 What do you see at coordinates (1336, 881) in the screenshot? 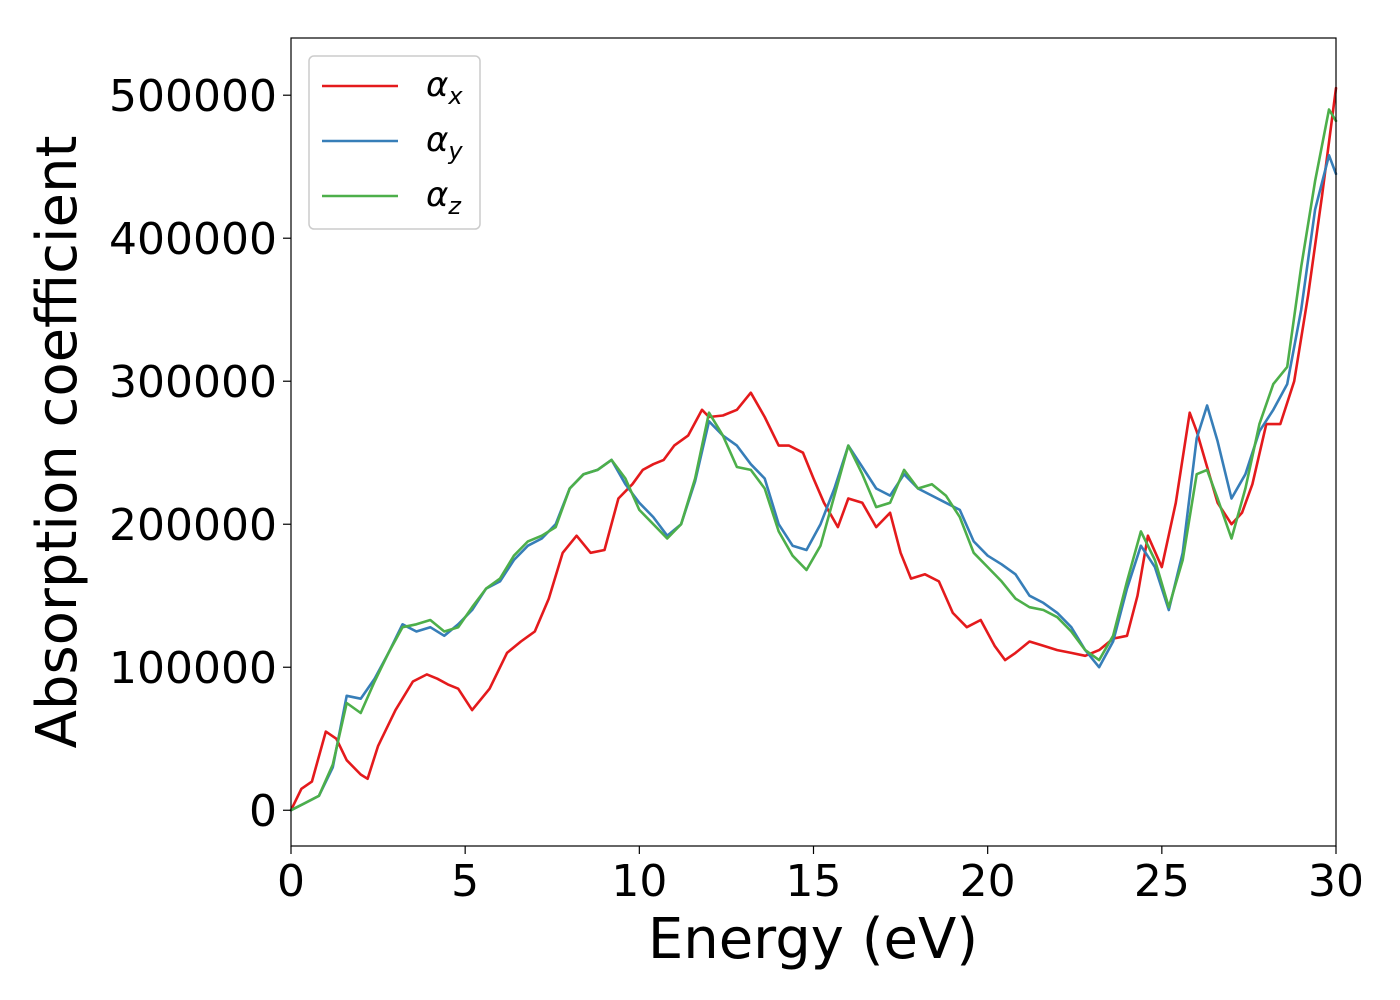
I see `x-tick-label: 30` at bounding box center [1336, 881].